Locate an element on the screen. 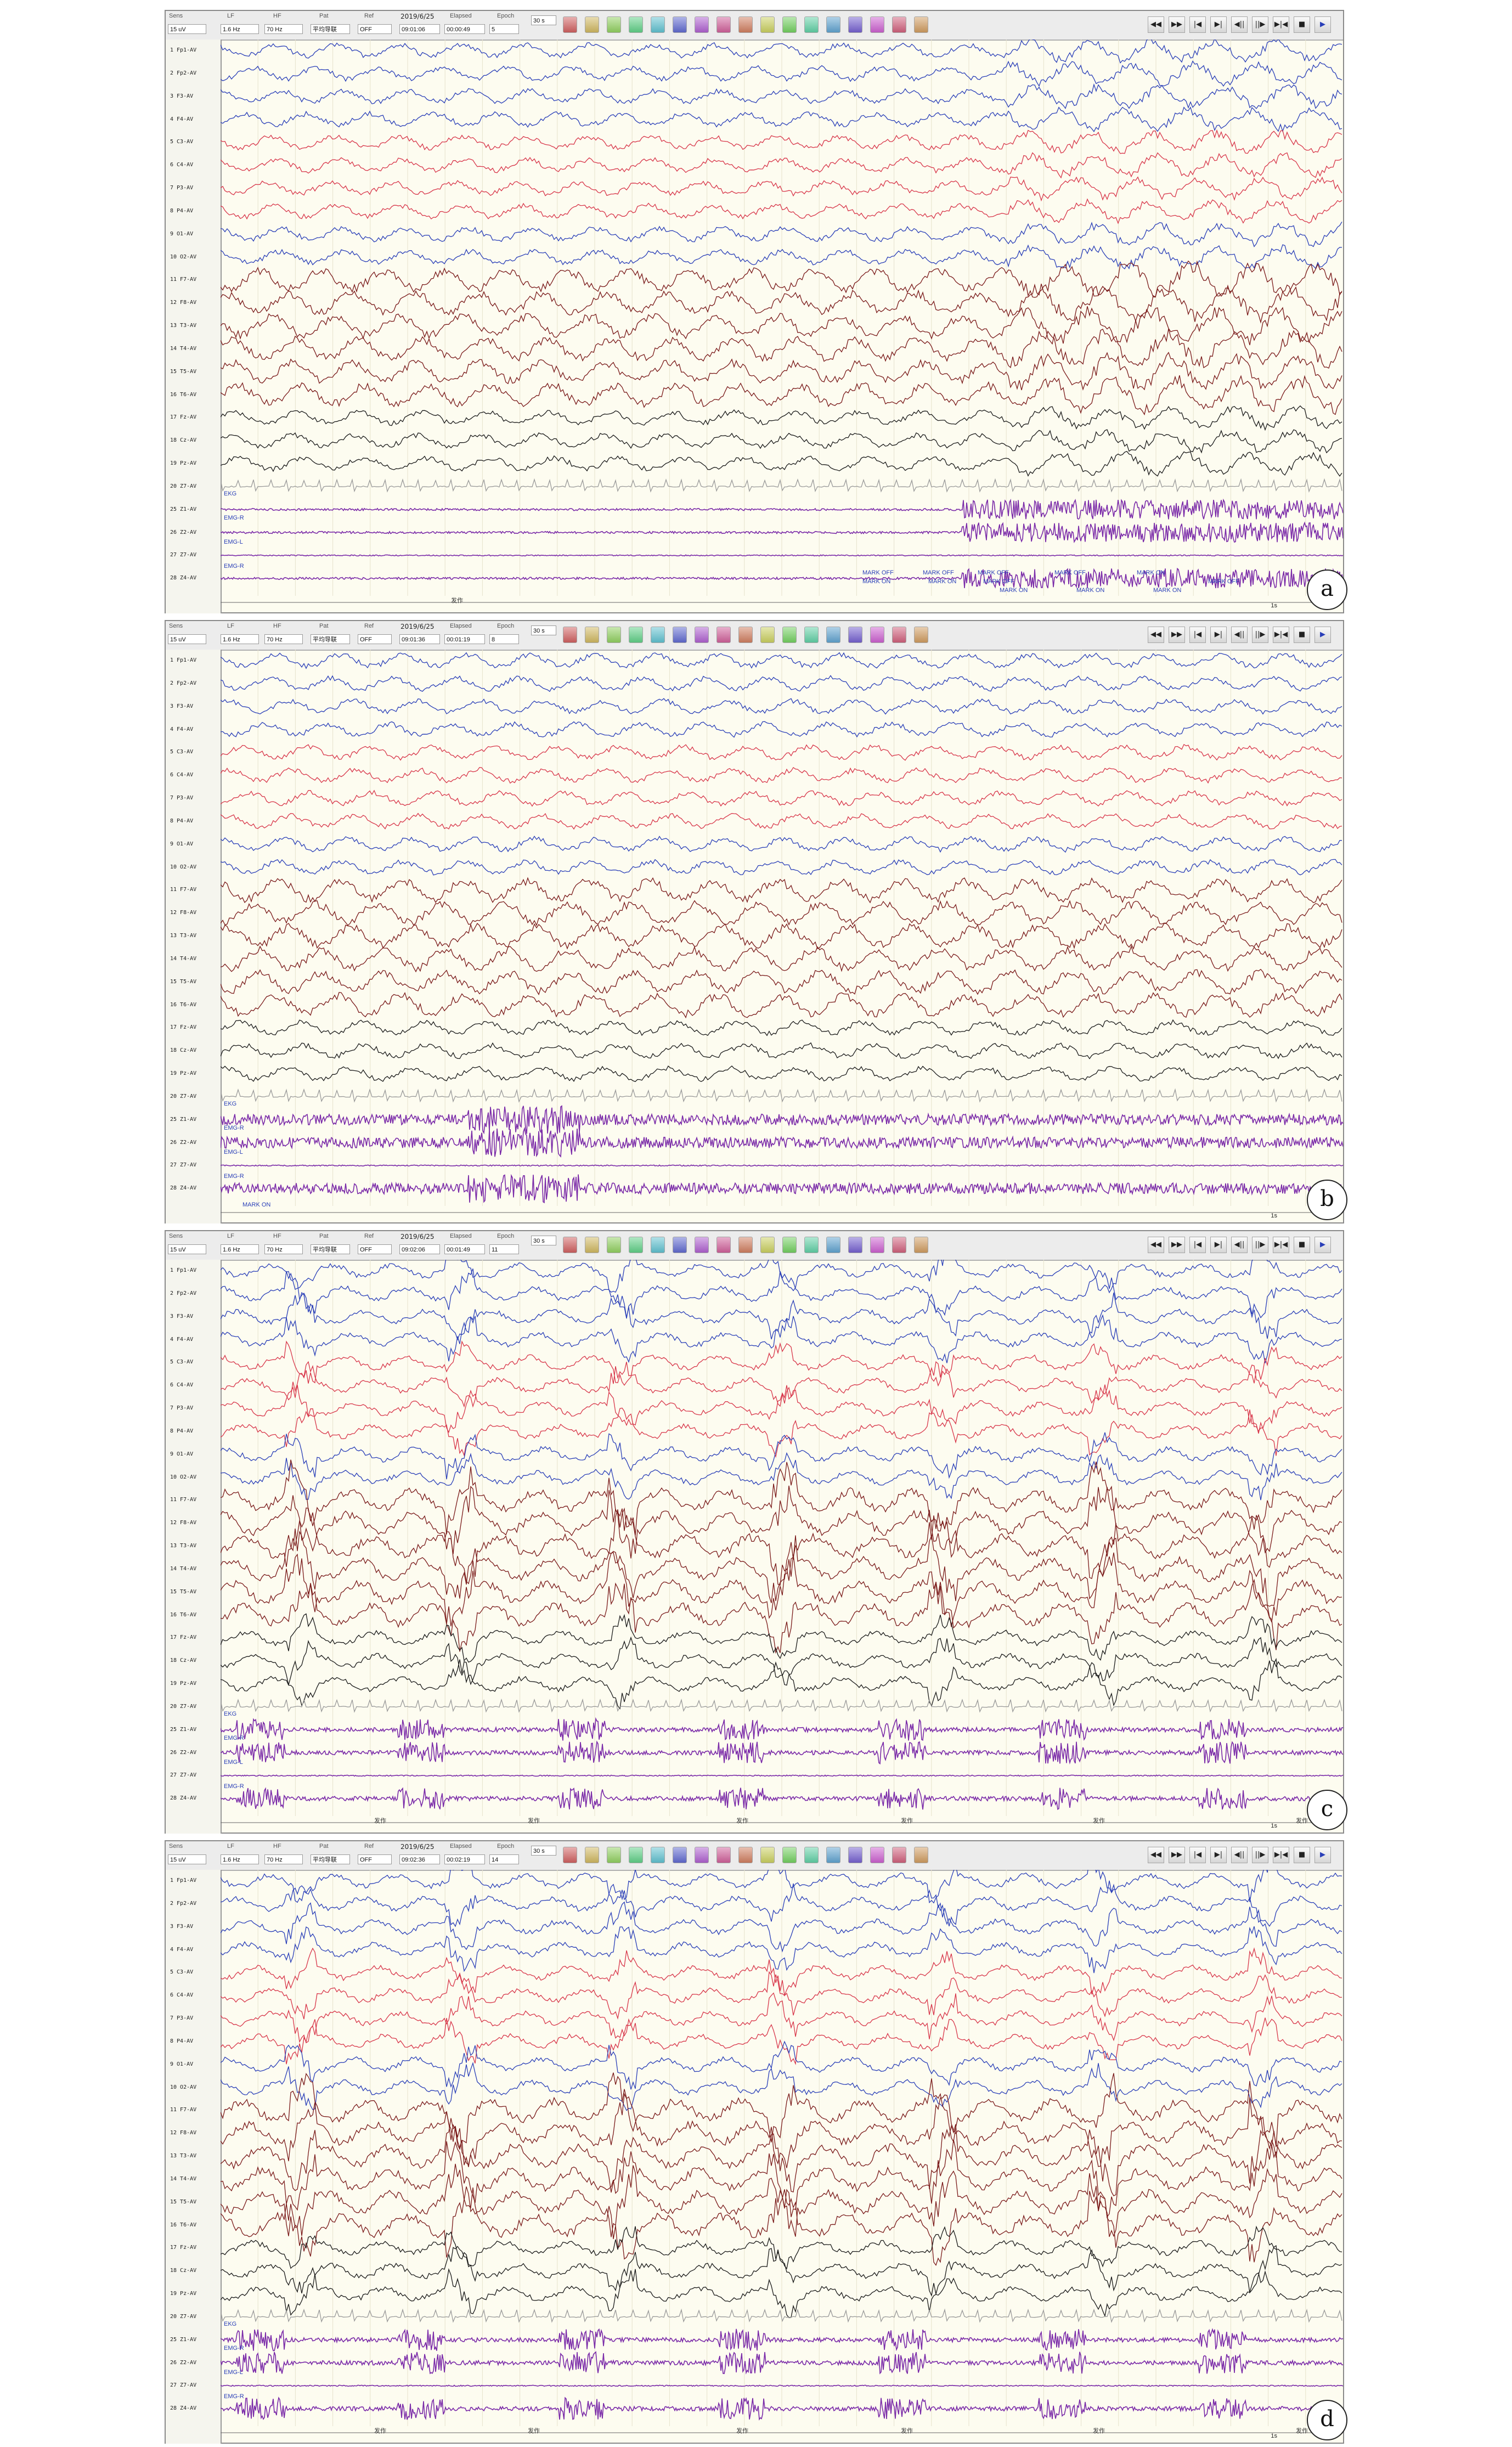 Image resolution: width=1512 pixels, height=2447 pixels. channel-label: 26 Z2-AV is located at coordinates (183, 1143).